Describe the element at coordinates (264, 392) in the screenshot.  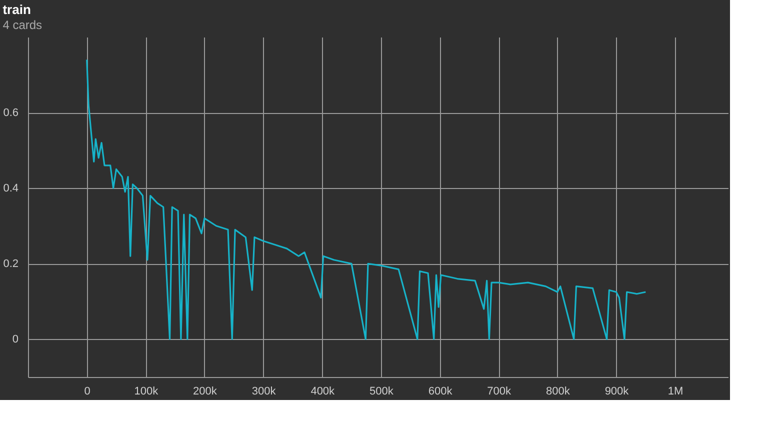
I see `x-tick-label: 300k` at that location.